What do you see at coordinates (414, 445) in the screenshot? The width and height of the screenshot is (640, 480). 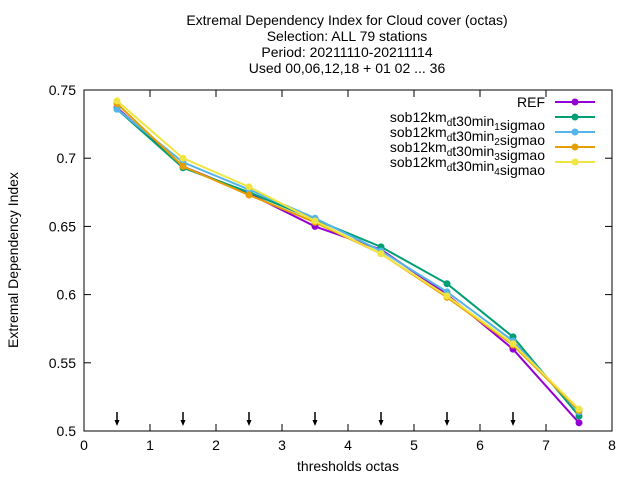 I see `x-tick-label: 5` at bounding box center [414, 445].